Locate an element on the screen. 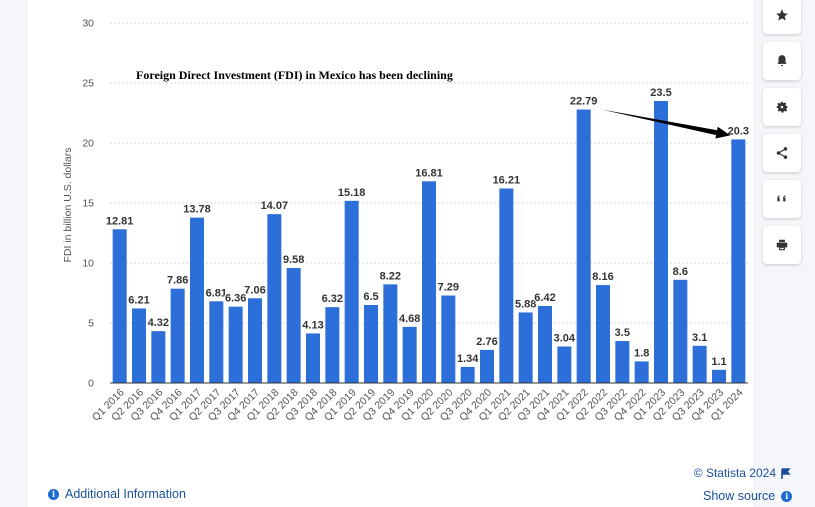 This screenshot has width=815, height=507. value-label: 4.13 is located at coordinates (312, 325).